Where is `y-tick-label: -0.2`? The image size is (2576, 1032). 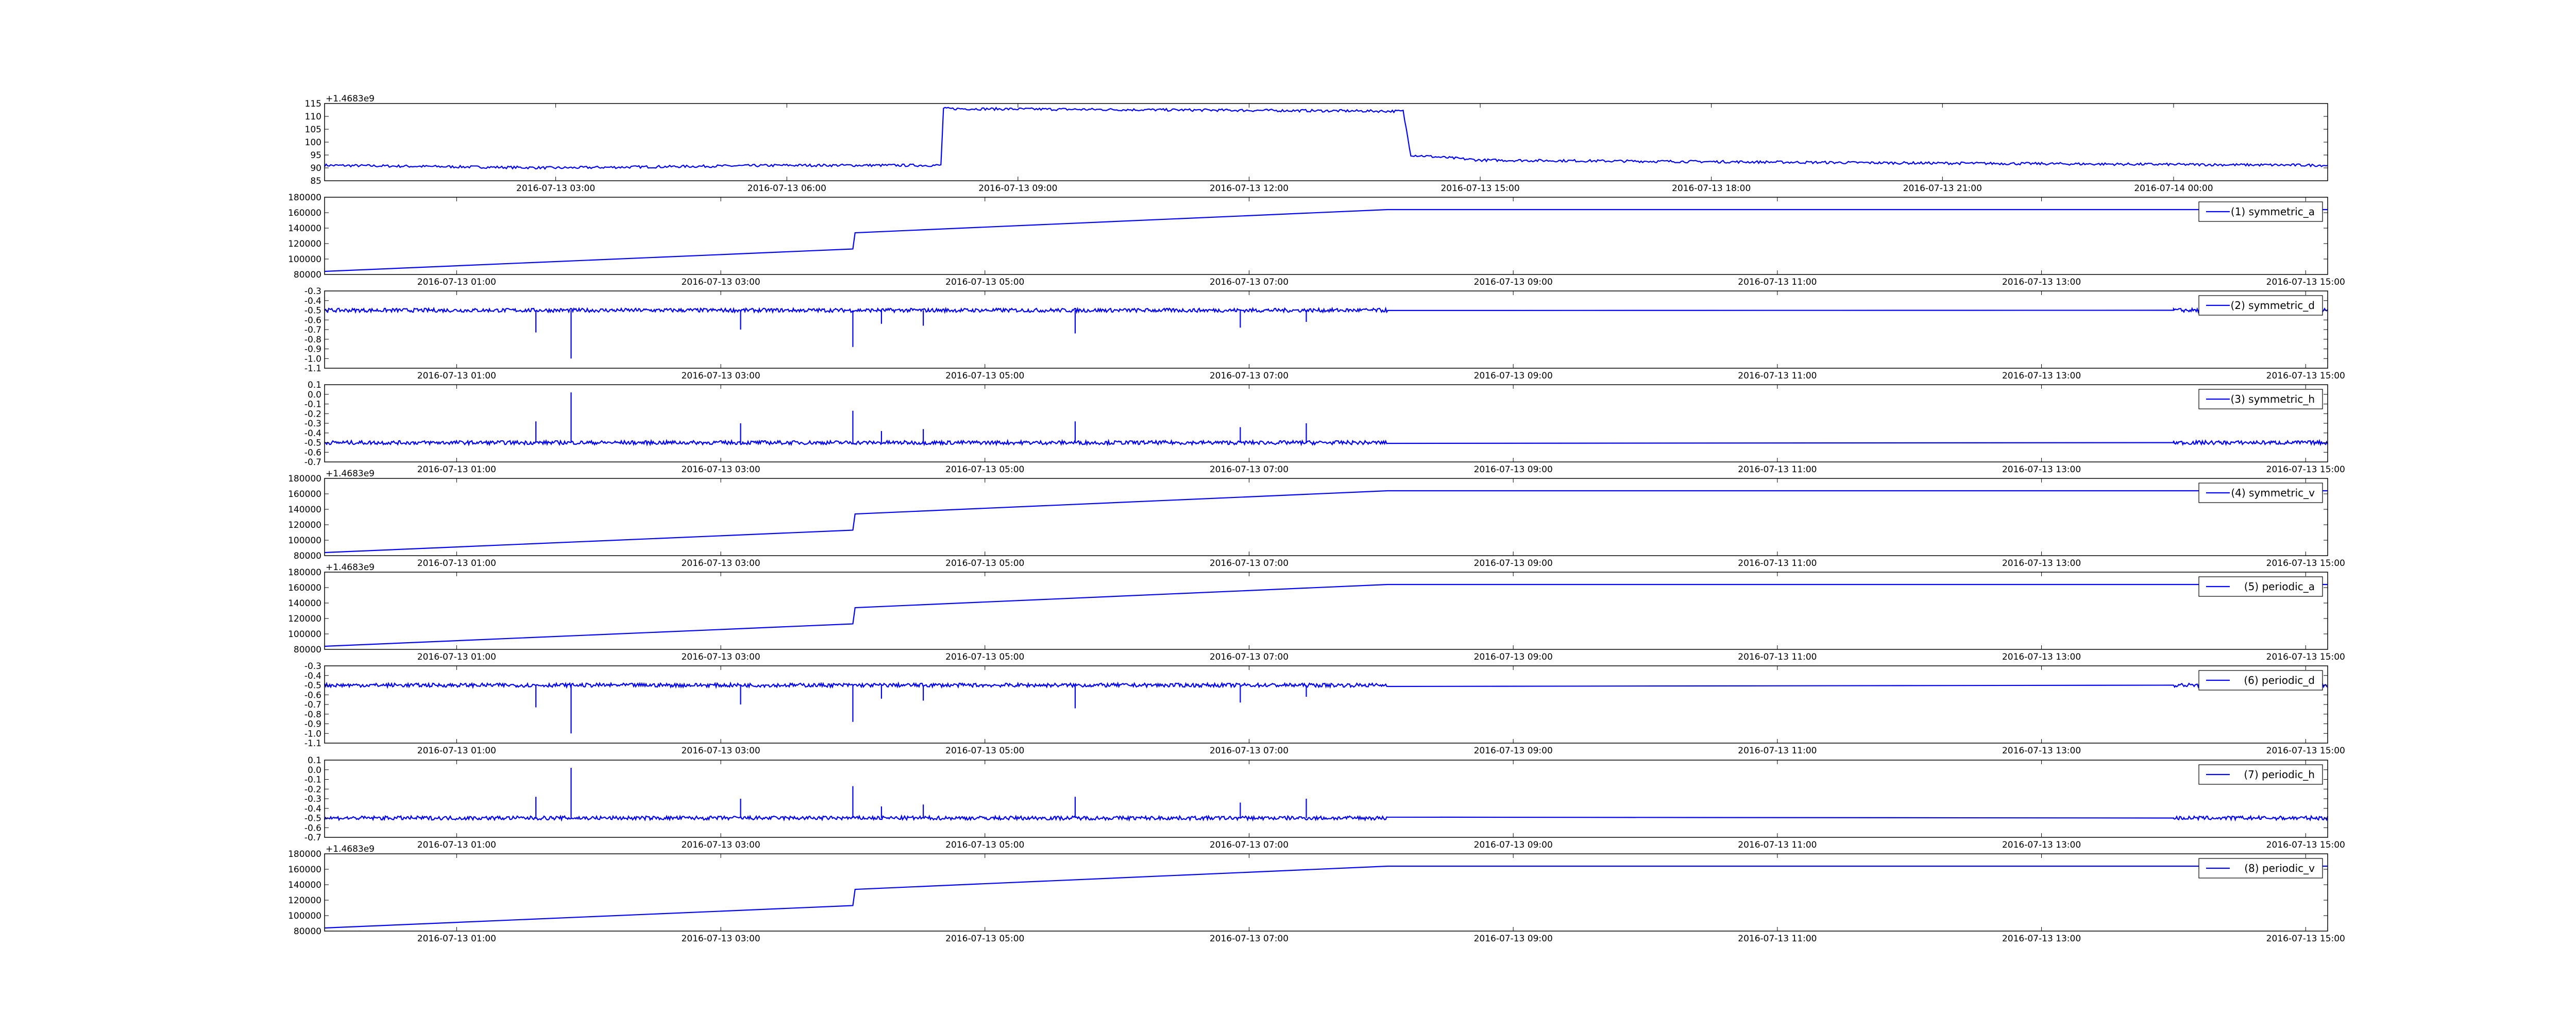 y-tick-label: -0.2 is located at coordinates (312, 789).